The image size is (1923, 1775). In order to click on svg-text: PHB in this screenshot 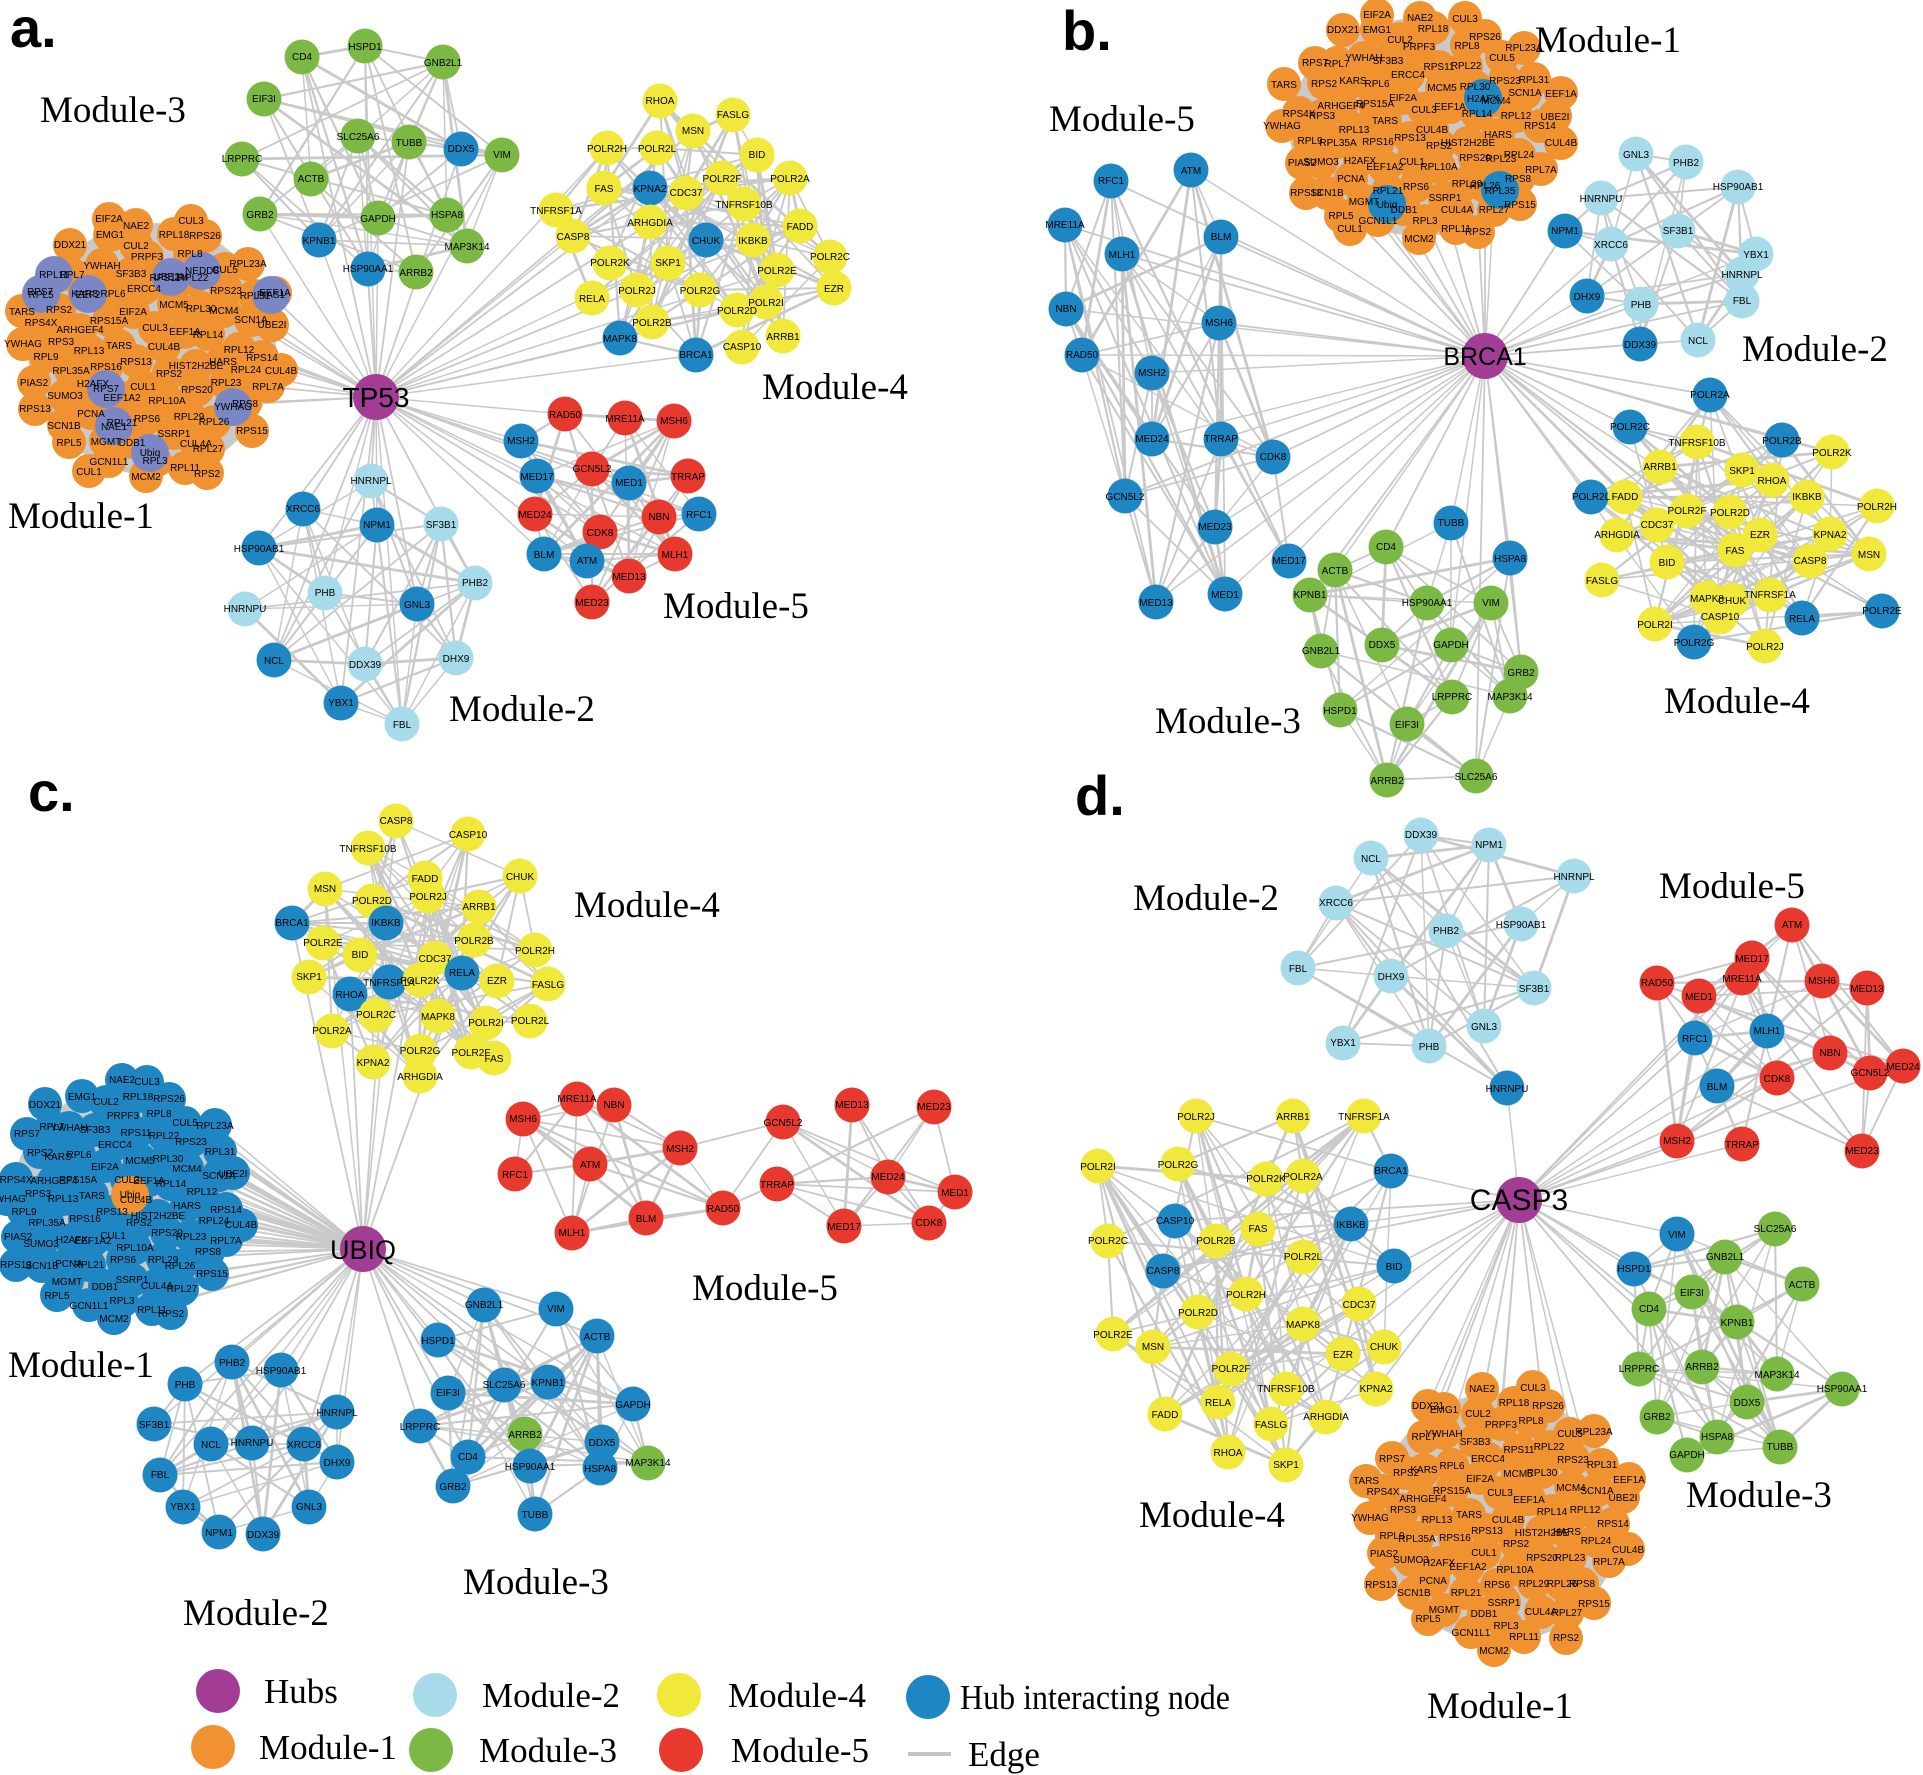, I will do `click(185, 1385)`.